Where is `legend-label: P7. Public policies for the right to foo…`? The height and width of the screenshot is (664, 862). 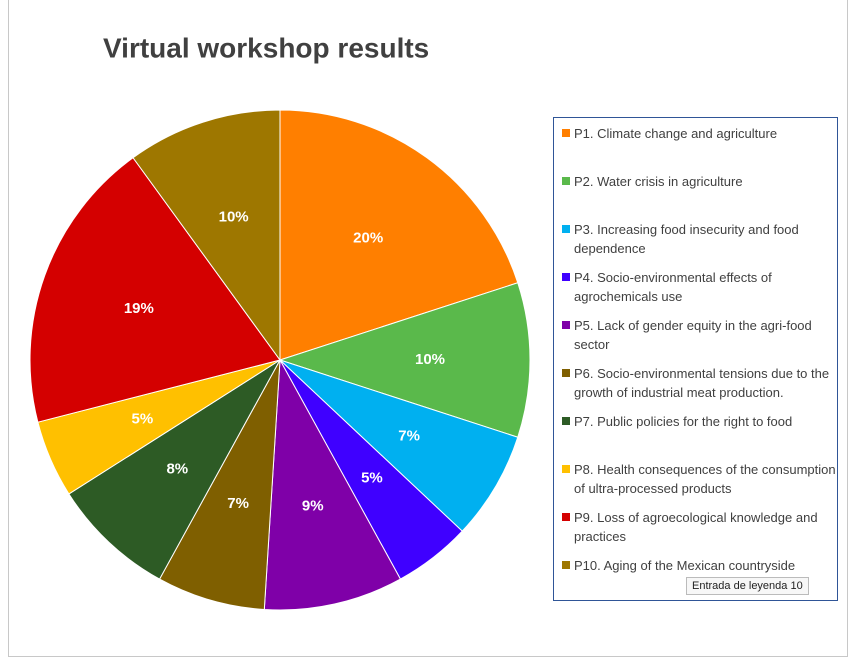
legend-label: P7. Public policies for the right to foo… is located at coordinates (683, 421).